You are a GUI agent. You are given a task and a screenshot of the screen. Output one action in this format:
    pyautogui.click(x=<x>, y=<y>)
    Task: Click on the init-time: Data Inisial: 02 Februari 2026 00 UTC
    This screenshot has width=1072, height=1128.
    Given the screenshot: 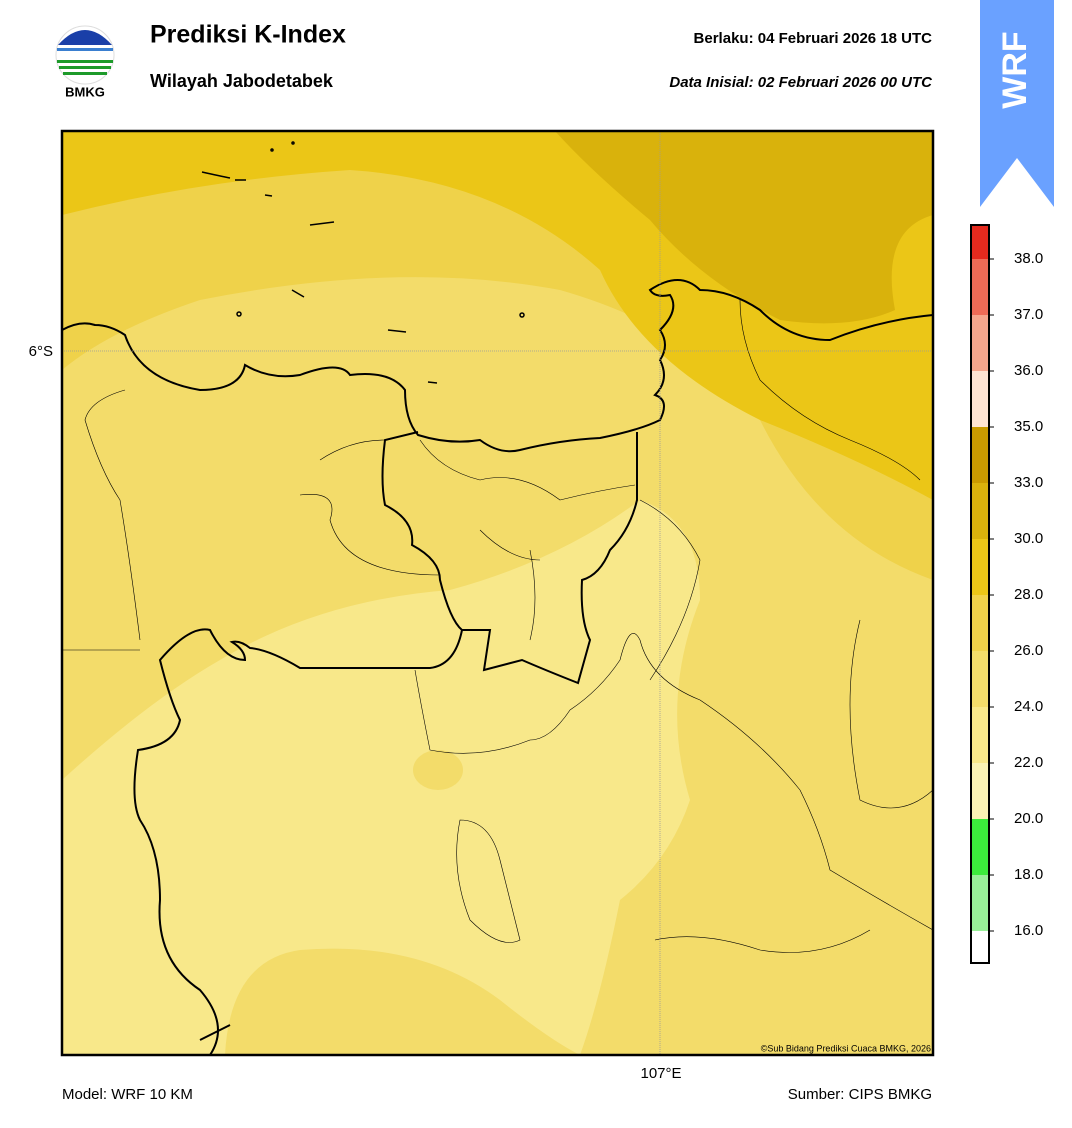 What is the action you would take?
    pyautogui.click(x=801, y=82)
    